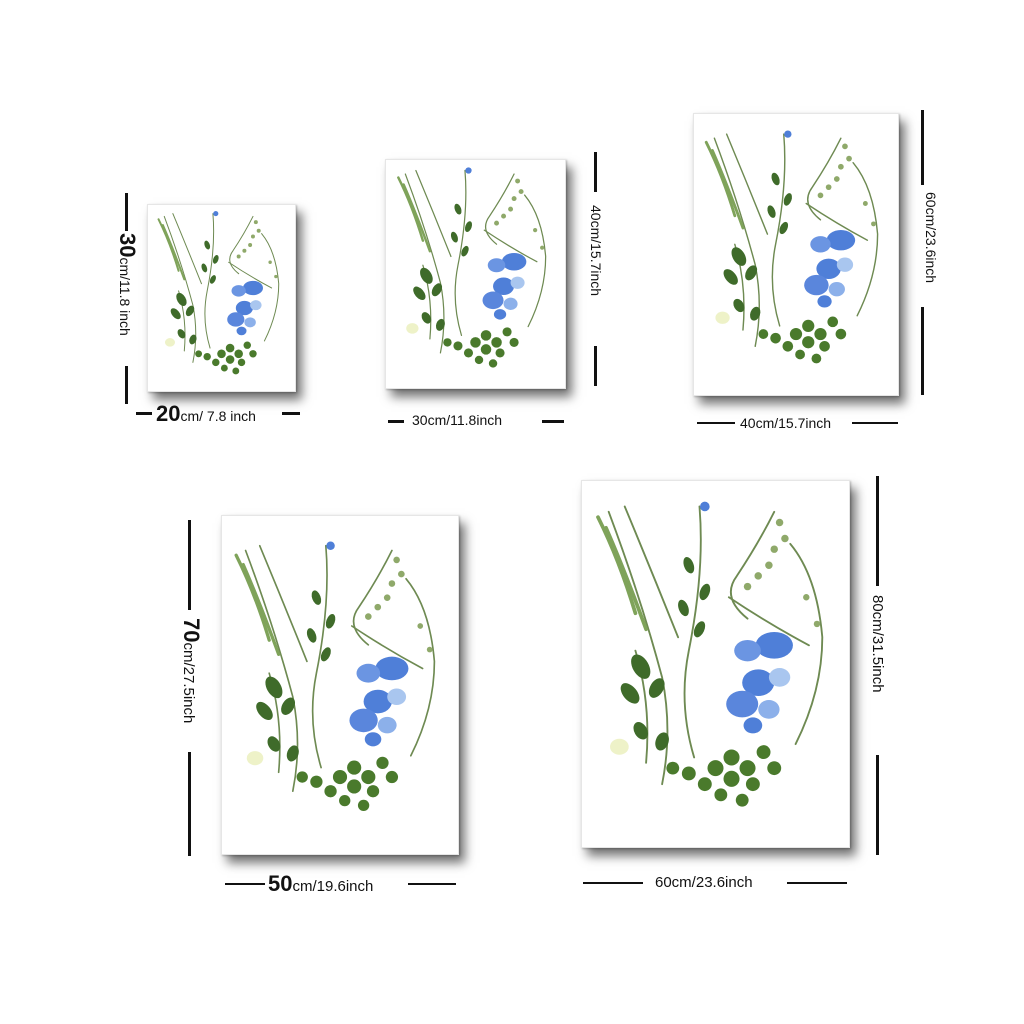 This screenshot has width=1024, height=1024. Describe the element at coordinates (191, 671) in the screenshot. I see `height-label-50x70: 70cm/27.5inch` at that location.